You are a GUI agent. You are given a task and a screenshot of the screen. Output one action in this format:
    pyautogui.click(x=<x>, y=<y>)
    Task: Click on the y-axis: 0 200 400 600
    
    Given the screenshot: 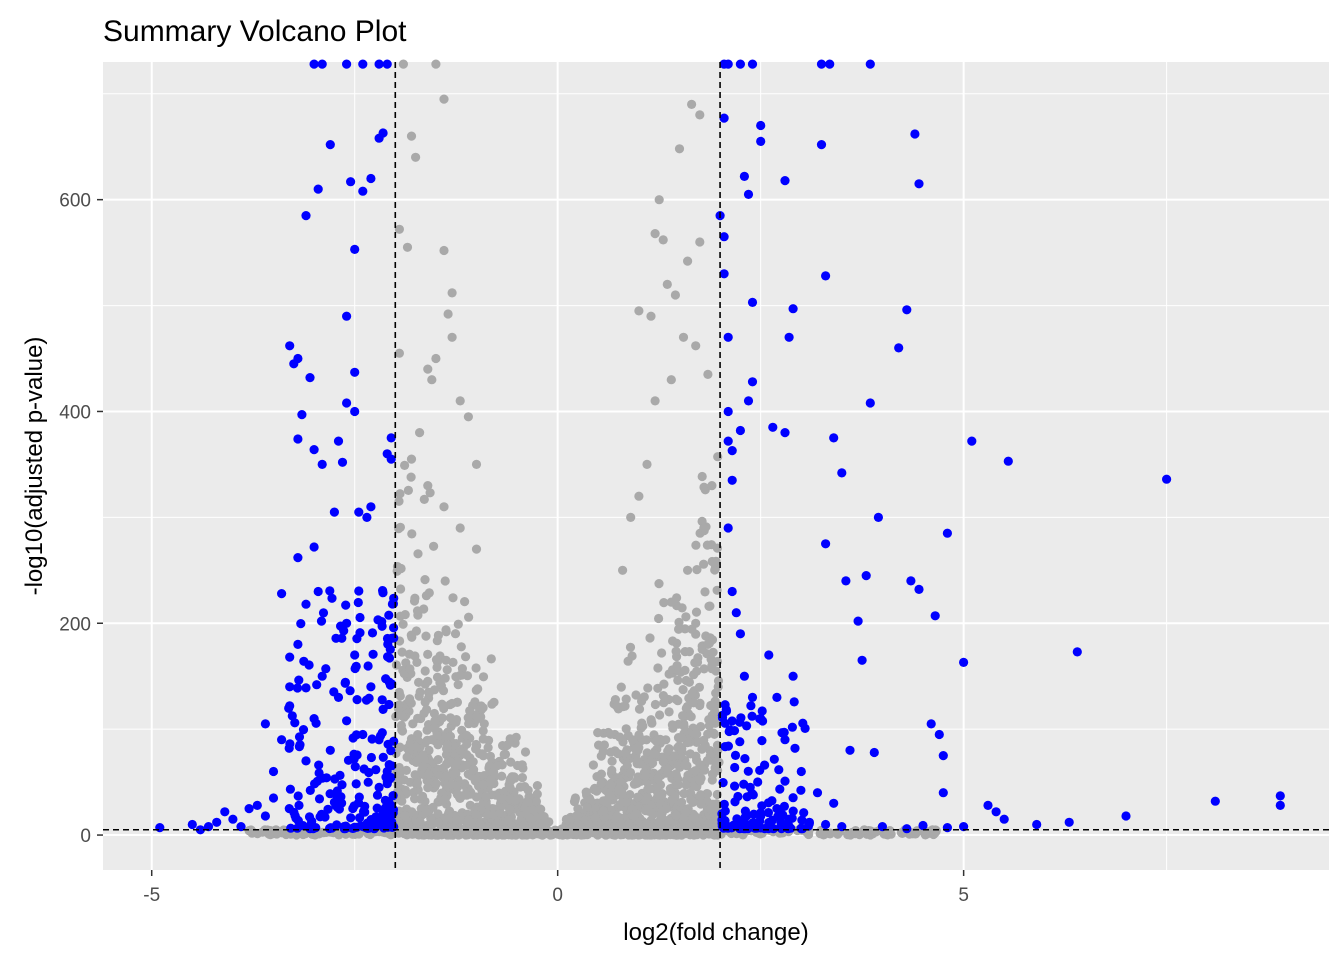 What is the action you would take?
    pyautogui.click(x=81, y=519)
    